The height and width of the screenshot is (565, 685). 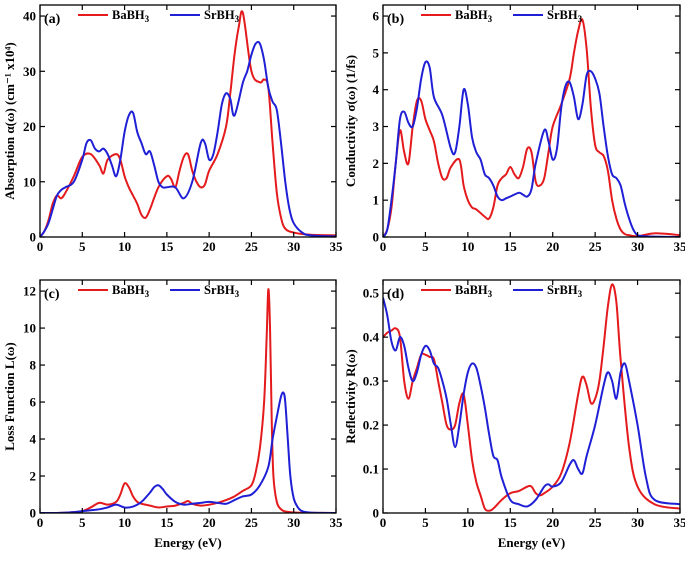 I want to click on panel-label: (a), so click(x=52, y=19).